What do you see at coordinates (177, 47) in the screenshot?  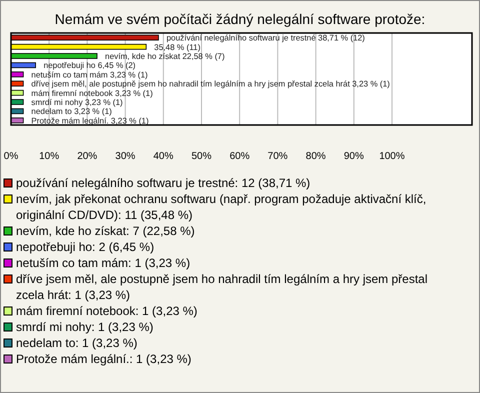 I see `data-label: 35,48 % (11)` at bounding box center [177, 47].